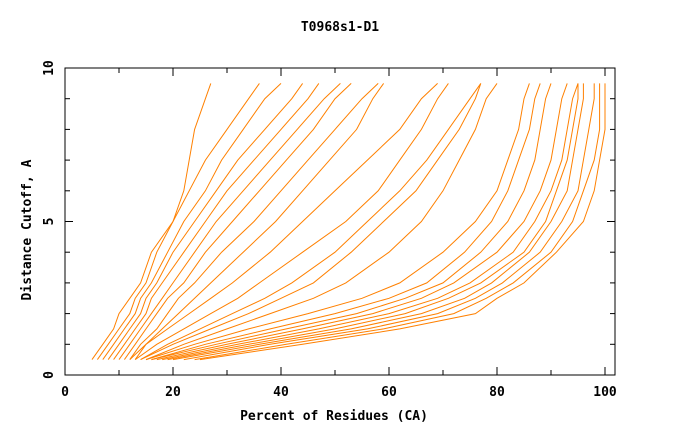 The height and width of the screenshot is (440, 680). Describe the element at coordinates (65, 392) in the screenshot. I see `x-tick-label: 0` at that location.